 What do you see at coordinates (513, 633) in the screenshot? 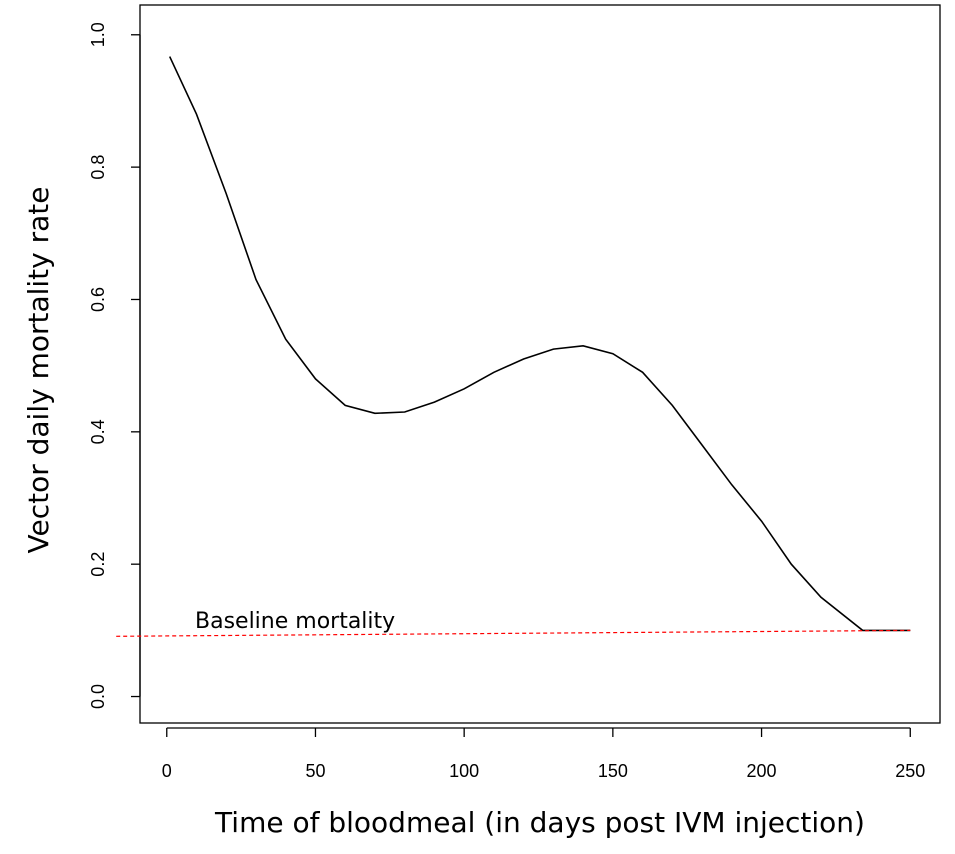
I see `line-series` at bounding box center [513, 633].